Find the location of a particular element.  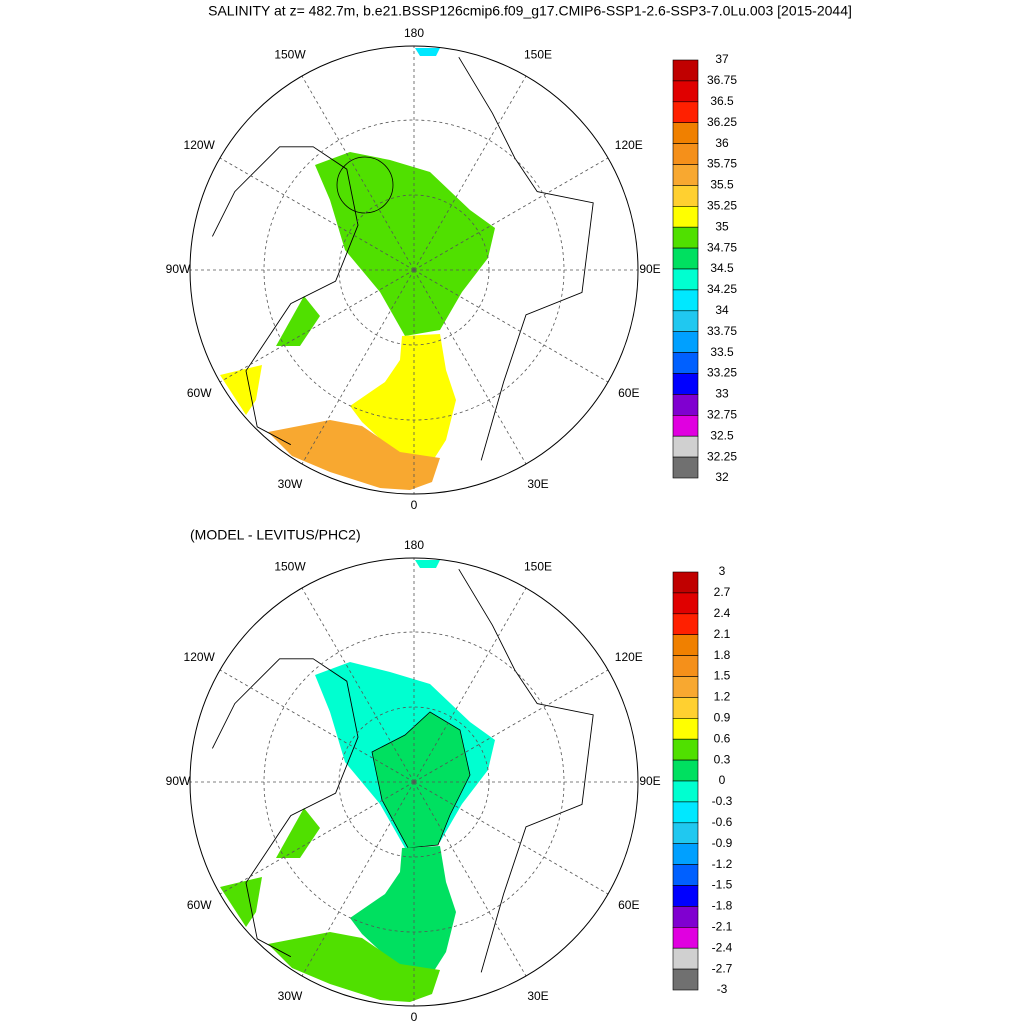

colorbar-label: 0.9 is located at coordinates (722, 717).